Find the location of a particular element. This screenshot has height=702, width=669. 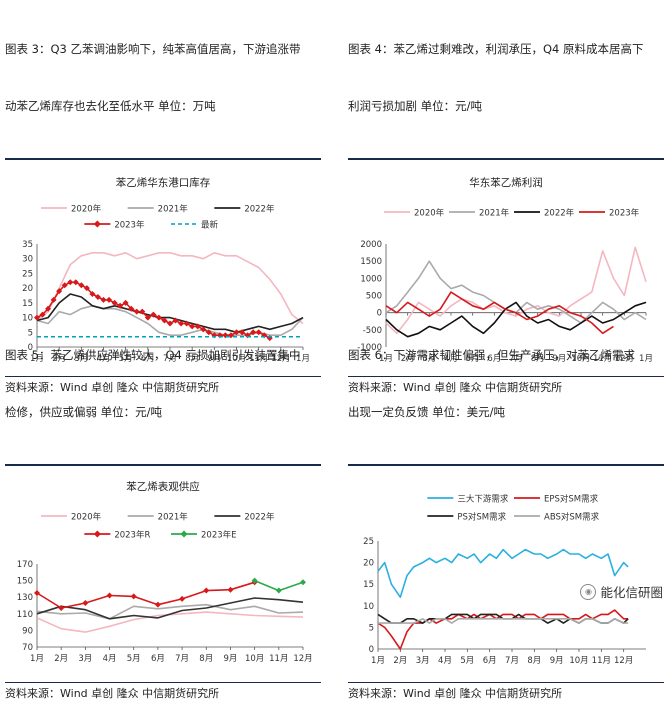

legend-label: 2021年 is located at coordinates (173, 209).